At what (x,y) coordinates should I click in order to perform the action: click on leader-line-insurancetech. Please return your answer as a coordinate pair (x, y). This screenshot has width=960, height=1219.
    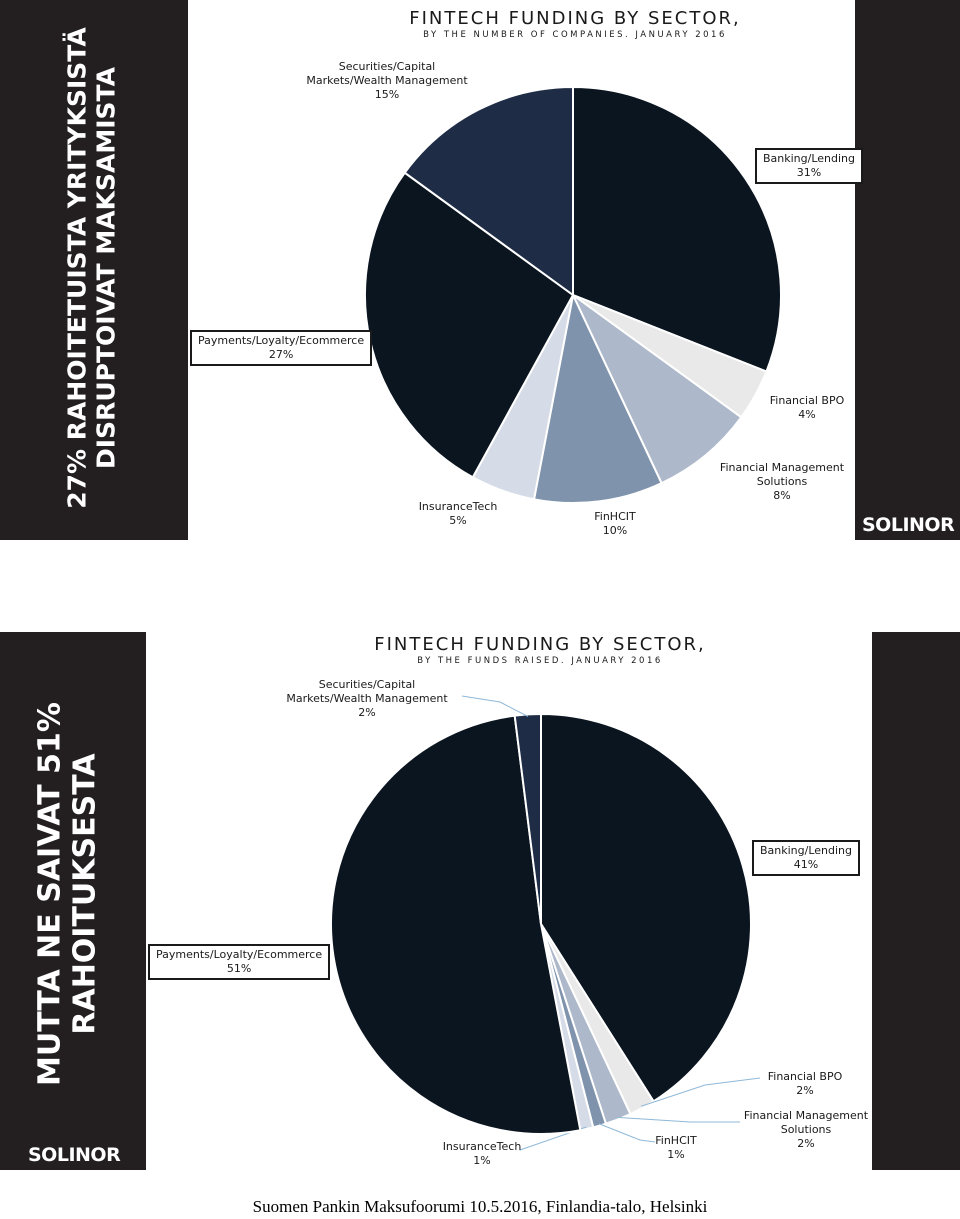
    Looking at the image, I should click on (553, 1138).